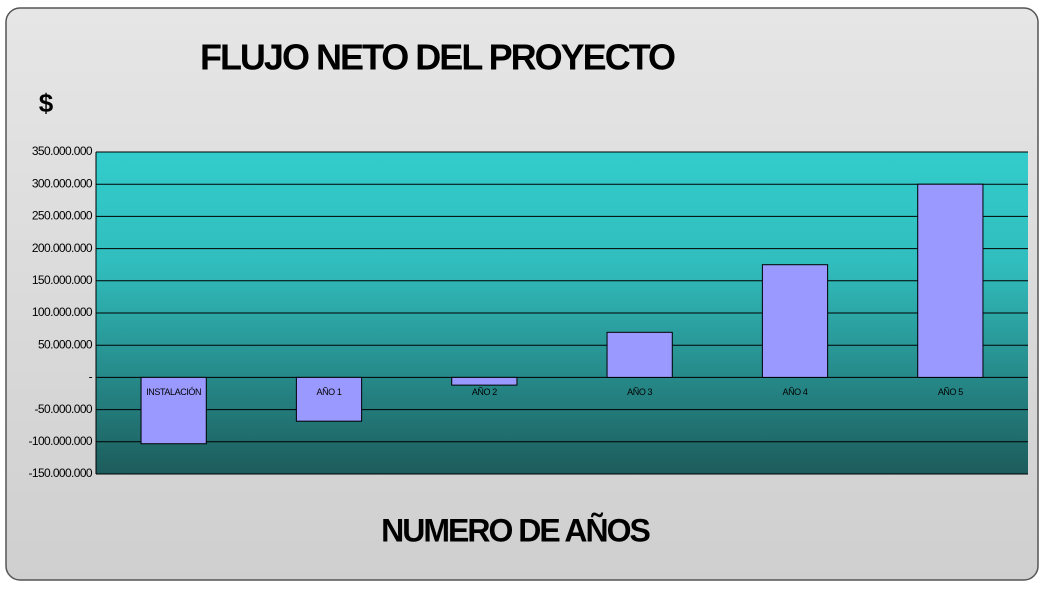  Describe the element at coordinates (62, 280) in the screenshot. I see `y-tick-label: 150.000.000` at that location.